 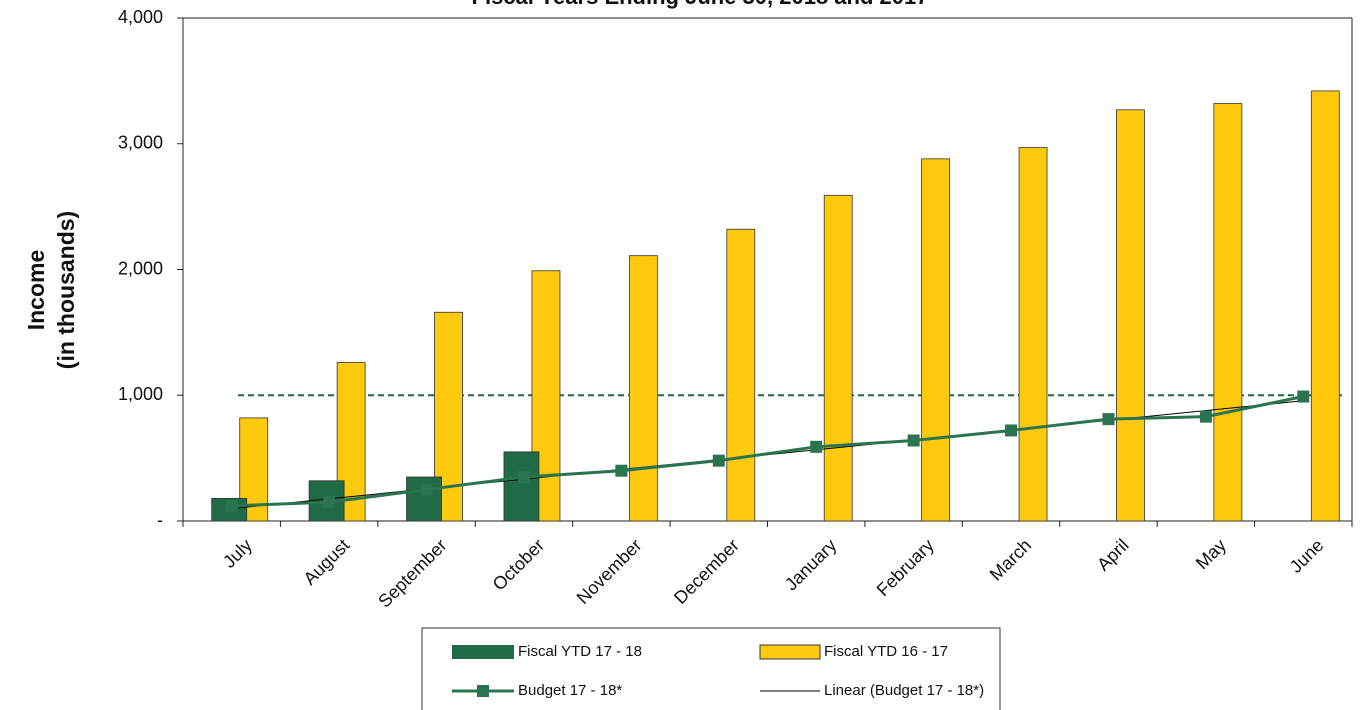 What do you see at coordinates (570, 690) in the screenshot?
I see `legend-label: Budget 17 - 18*` at bounding box center [570, 690].